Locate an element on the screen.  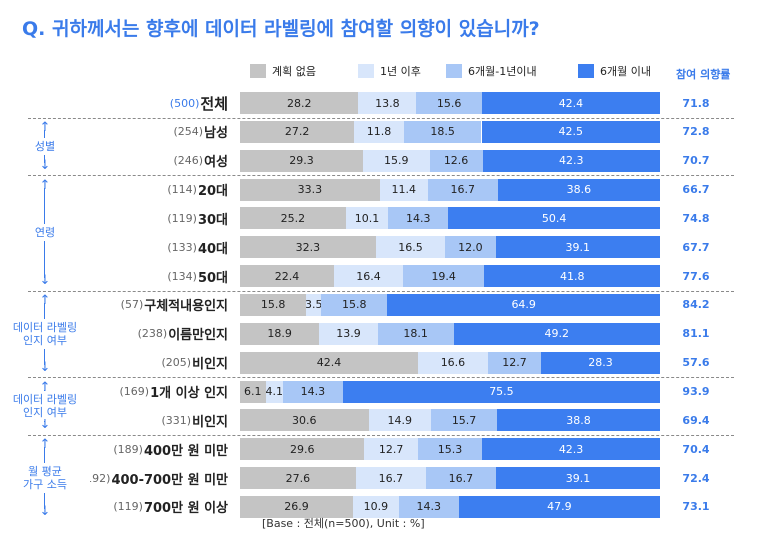
bar-segment: 19.4 is located at coordinates (443, 276).